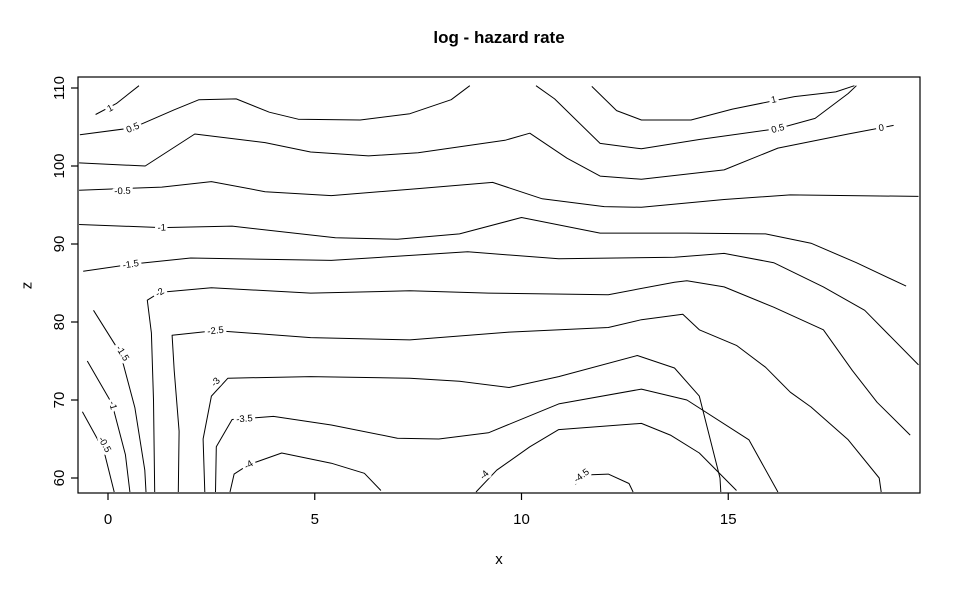 The image size is (960, 593). What do you see at coordinates (59, 165) in the screenshot?
I see `z-tick-label: 100` at bounding box center [59, 165].